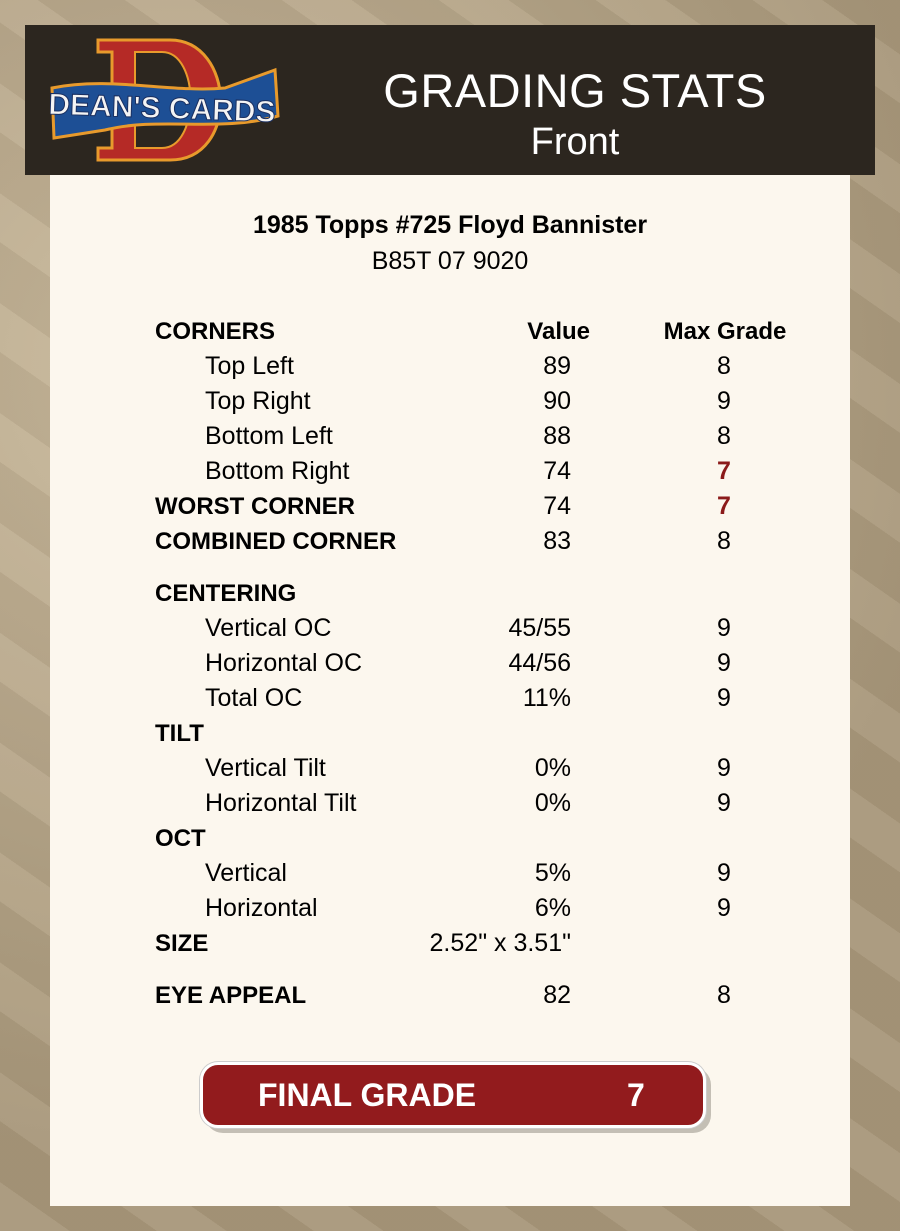 The image size is (900, 1231). I want to click on row-label: CENTERING, so click(226, 593).